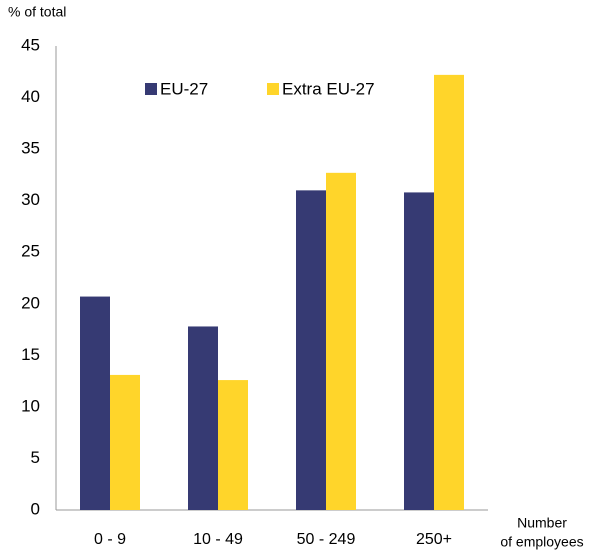  I want to click on legend-label: Extra EU-27, so click(328, 88).